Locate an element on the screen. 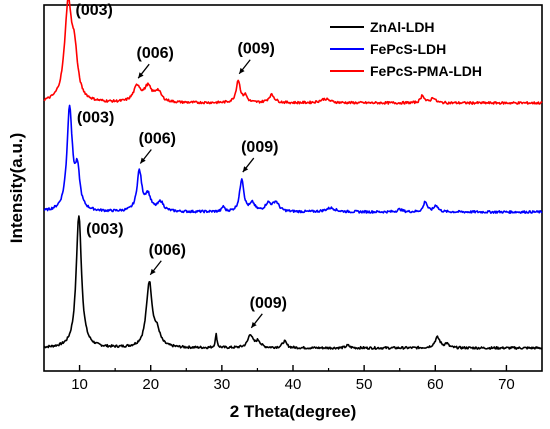  x-axis-ticks: 10 20 30 40 50 60 70 is located at coordinates (293, 379).